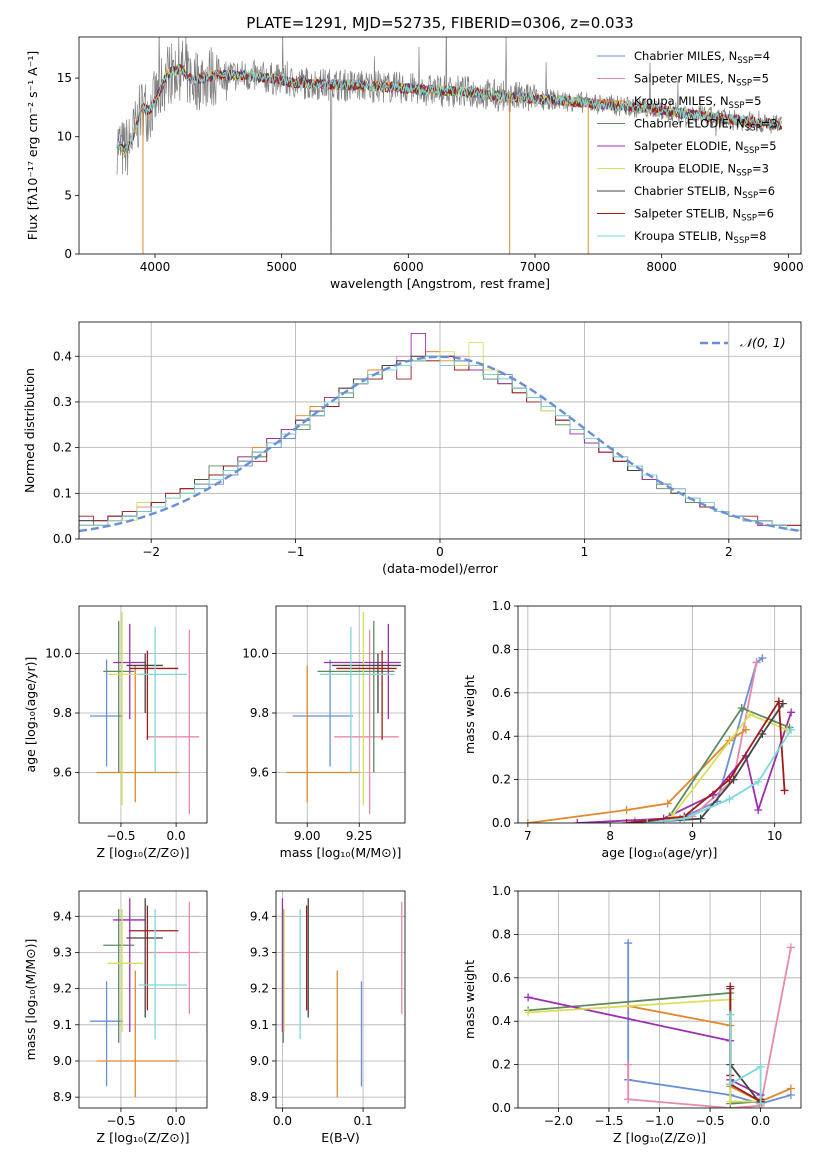 This screenshot has height=1170, width=819. Describe the element at coordinates (688, 191) in the screenshot. I see `legend-entry-label: Chabrier STELIB, N` at that location.